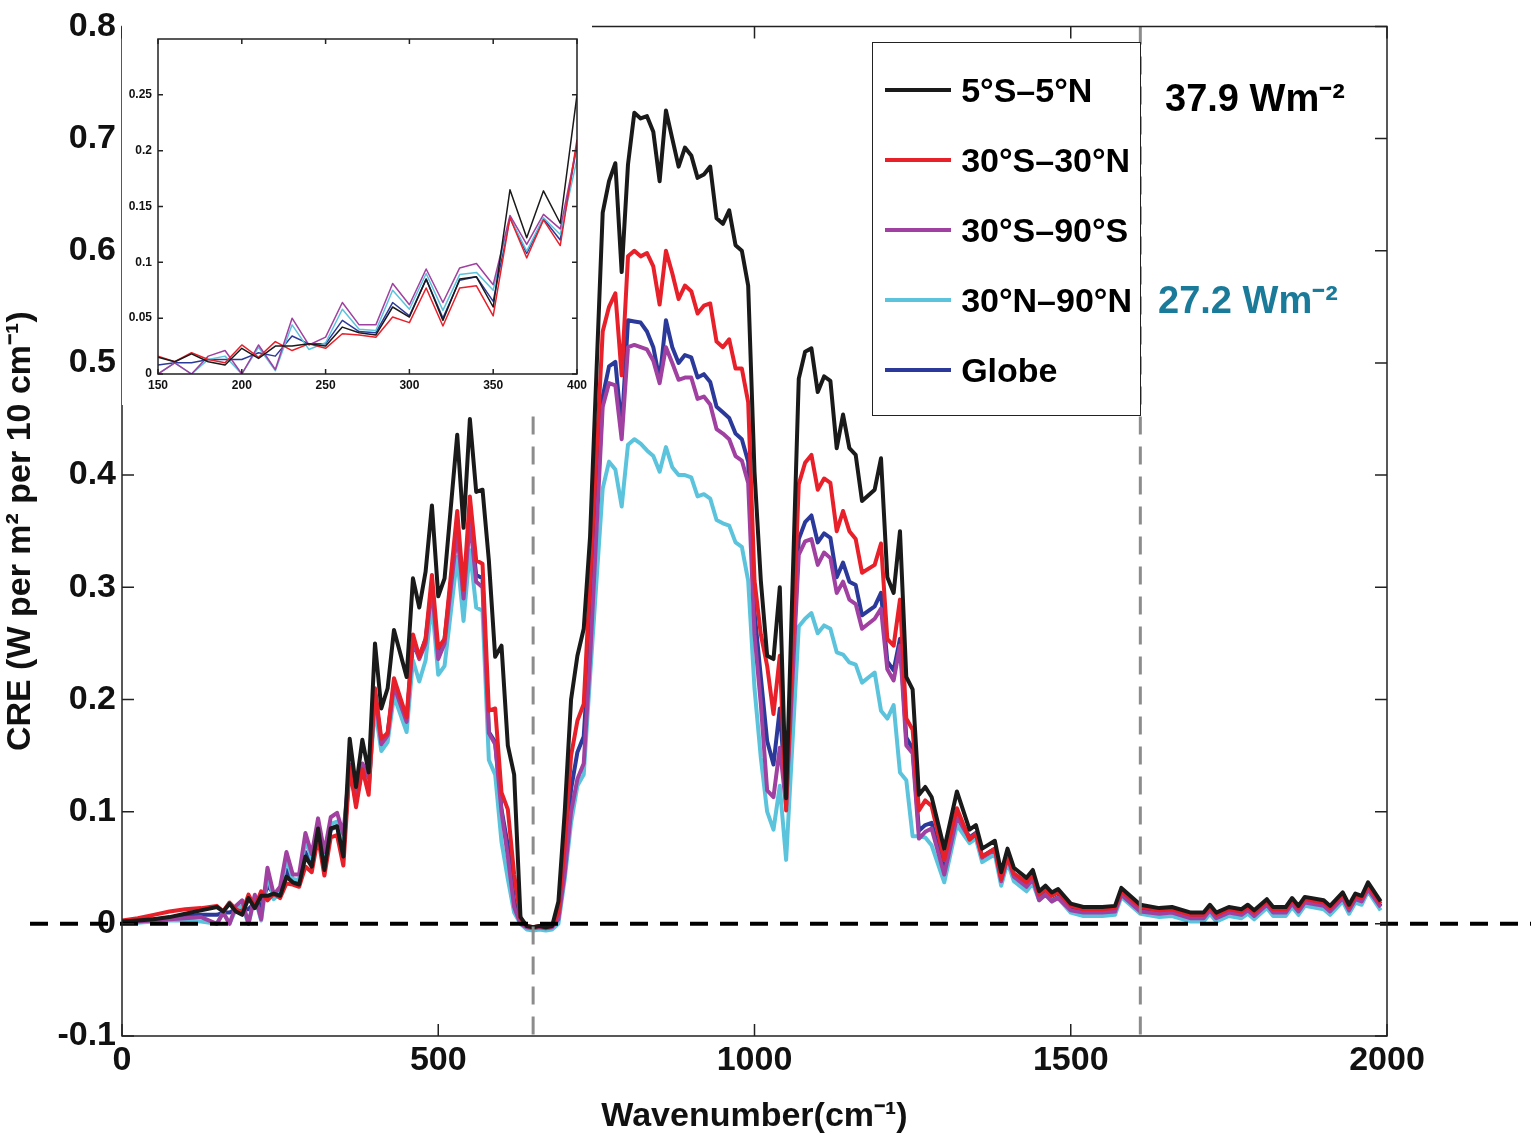 This screenshot has width=1539, height=1137. I want to click on y-tick-label: 0.4, so click(92, 472).